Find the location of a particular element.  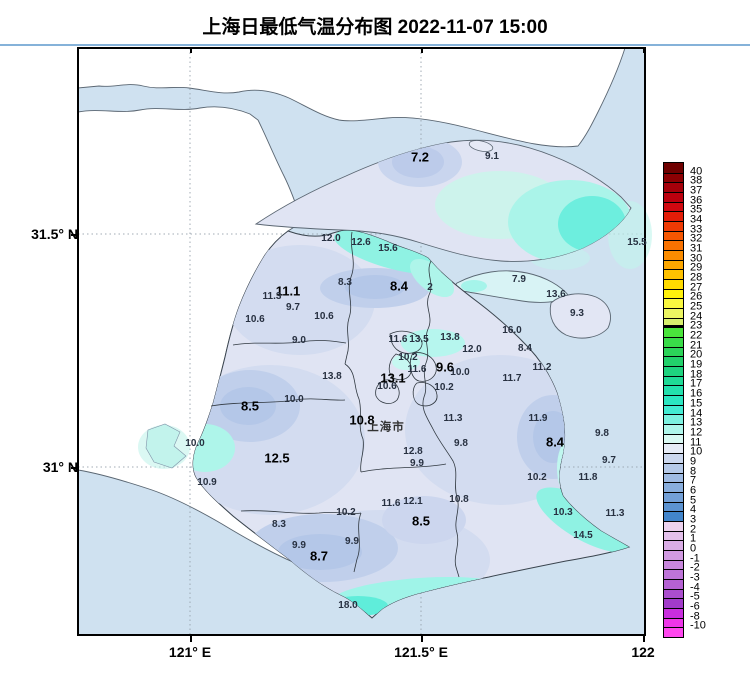

colorbar-label: 33 is located at coordinates (696, 229).